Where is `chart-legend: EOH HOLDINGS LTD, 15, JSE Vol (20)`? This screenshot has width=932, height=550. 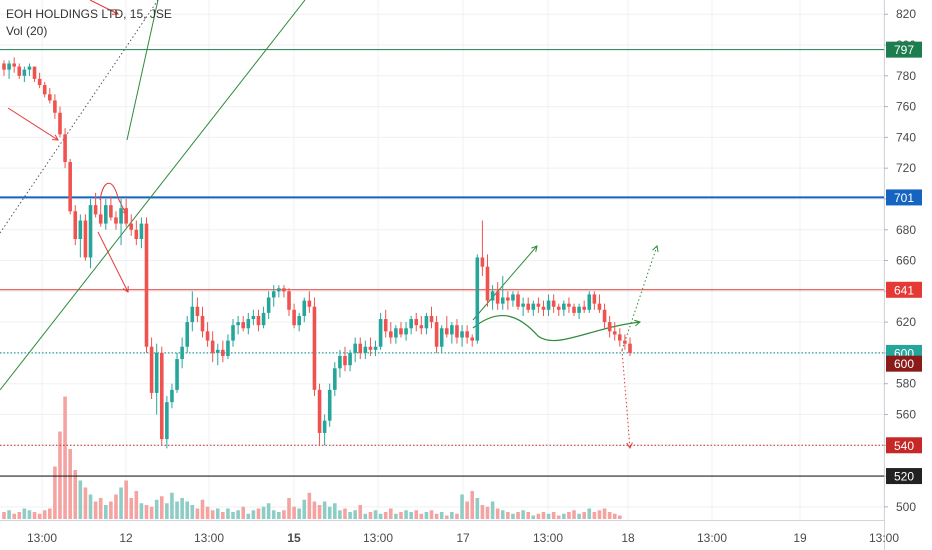
chart-legend: EOH HOLDINGS LTD, 15, JSE Vol (20) is located at coordinates (89, 23).